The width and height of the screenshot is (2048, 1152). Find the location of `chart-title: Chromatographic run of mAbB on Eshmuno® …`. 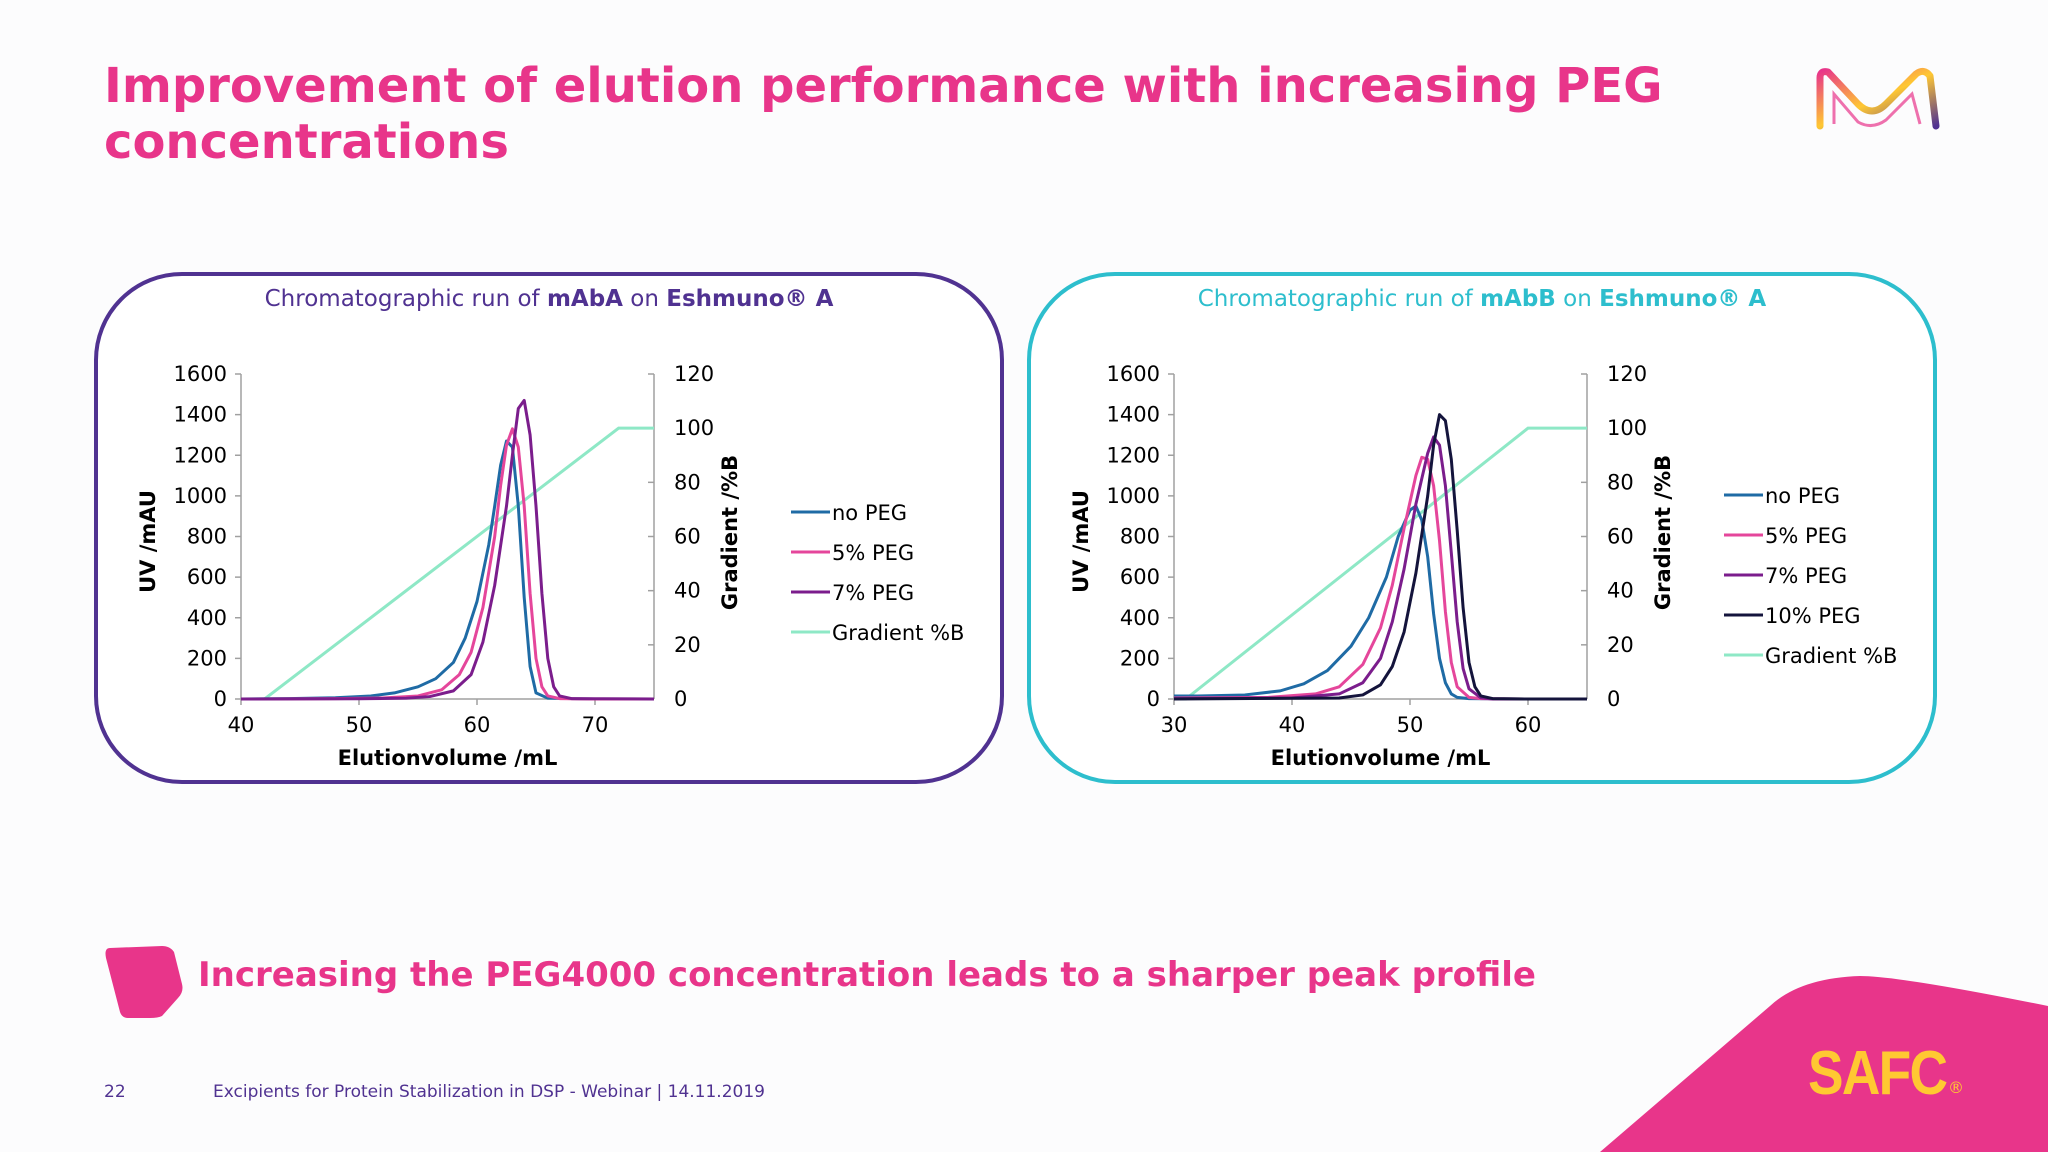

chart-title: Chromatographic run of mAbB on Eshmuno® … is located at coordinates (1482, 299).